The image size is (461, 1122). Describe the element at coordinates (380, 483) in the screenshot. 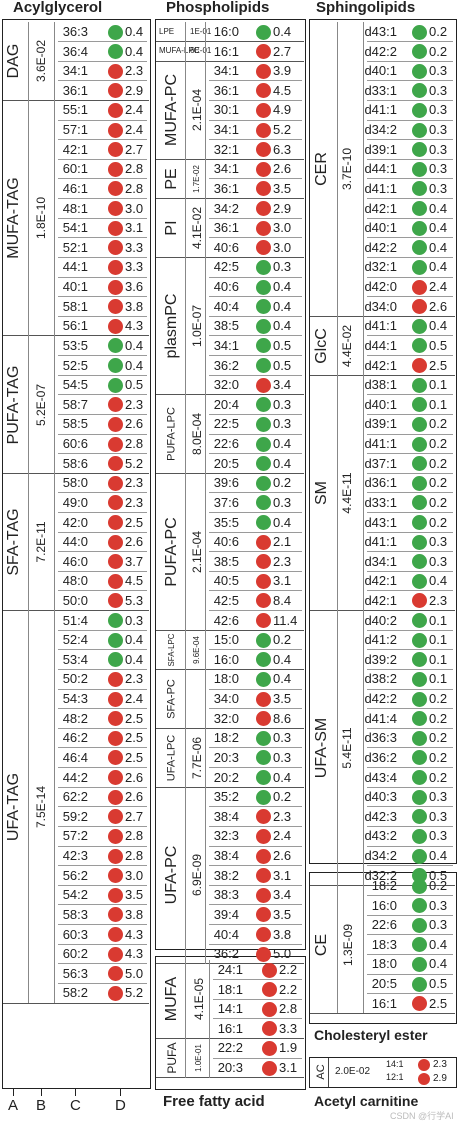

I see `sphingo-lipid-label: d36:1` at that location.